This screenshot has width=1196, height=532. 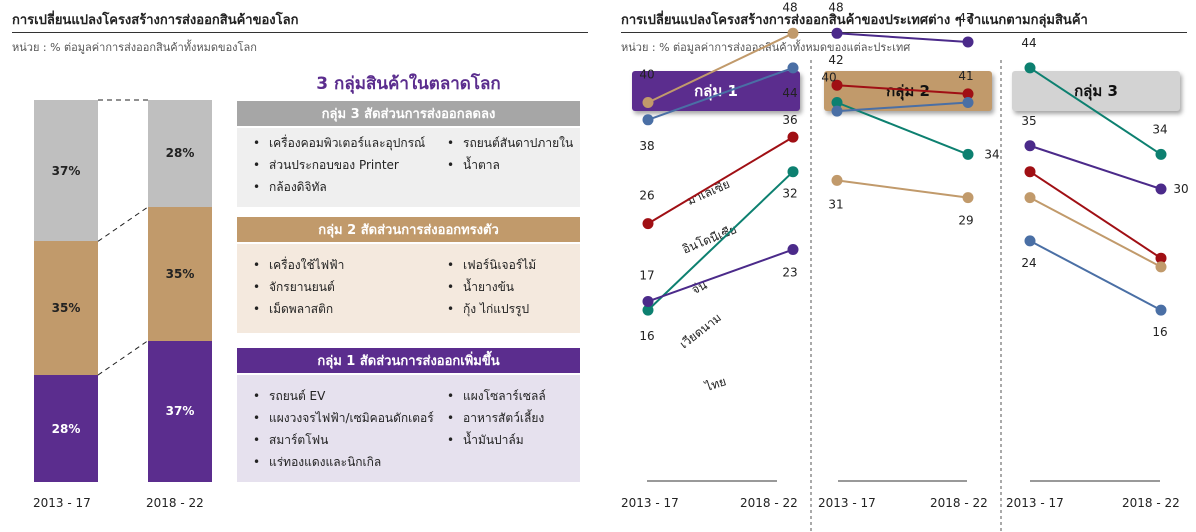 I want to click on data-label-indonesia: 44, so click(x=789, y=93).